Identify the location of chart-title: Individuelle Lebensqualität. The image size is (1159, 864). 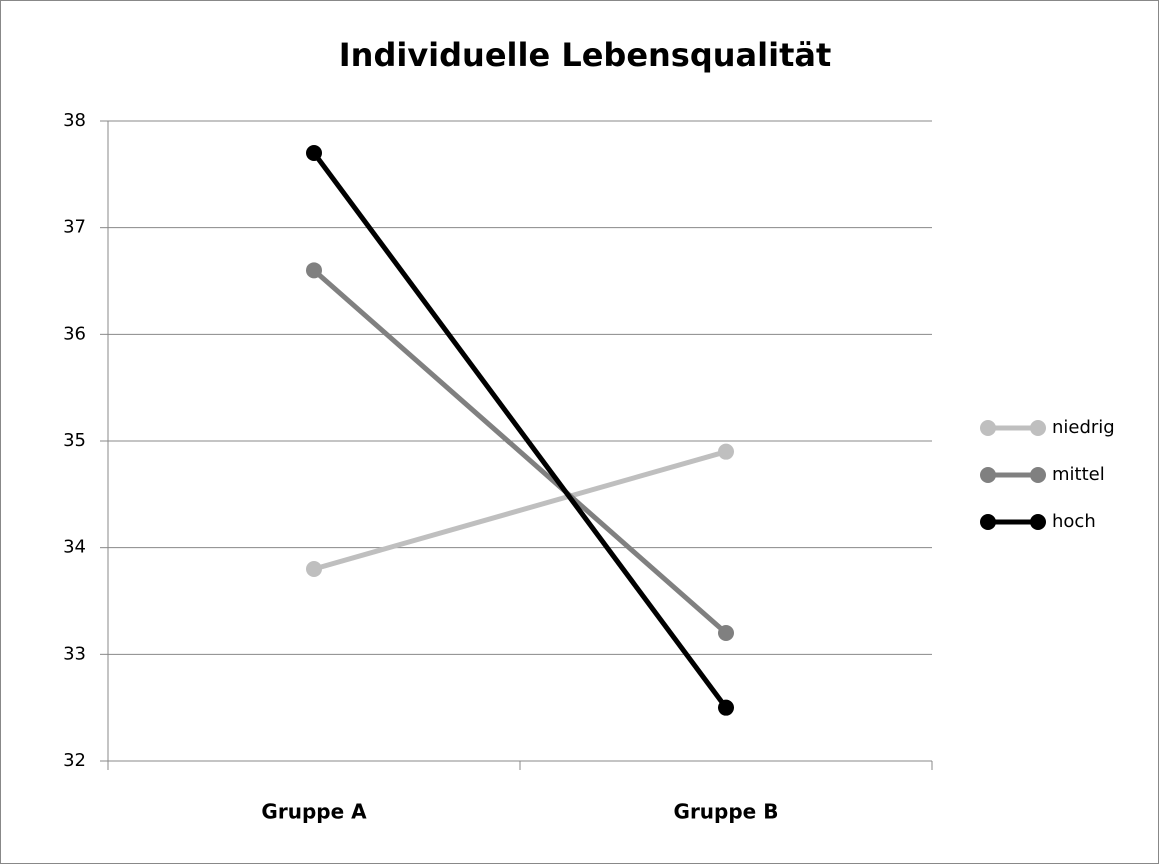
(585, 55).